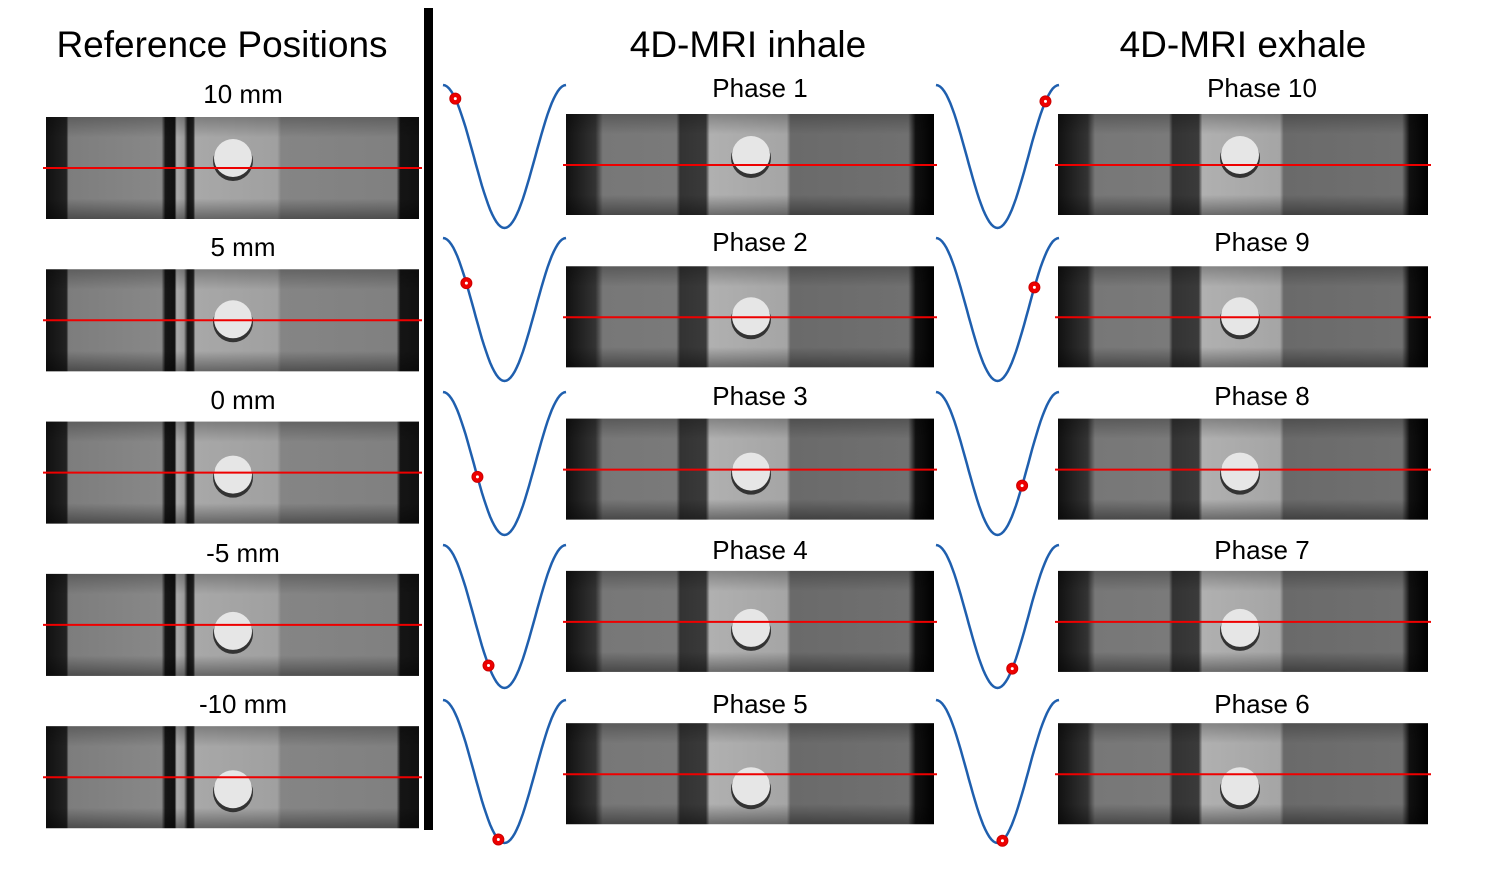  I want to click on position-label: 10 mm, so click(242, 94).